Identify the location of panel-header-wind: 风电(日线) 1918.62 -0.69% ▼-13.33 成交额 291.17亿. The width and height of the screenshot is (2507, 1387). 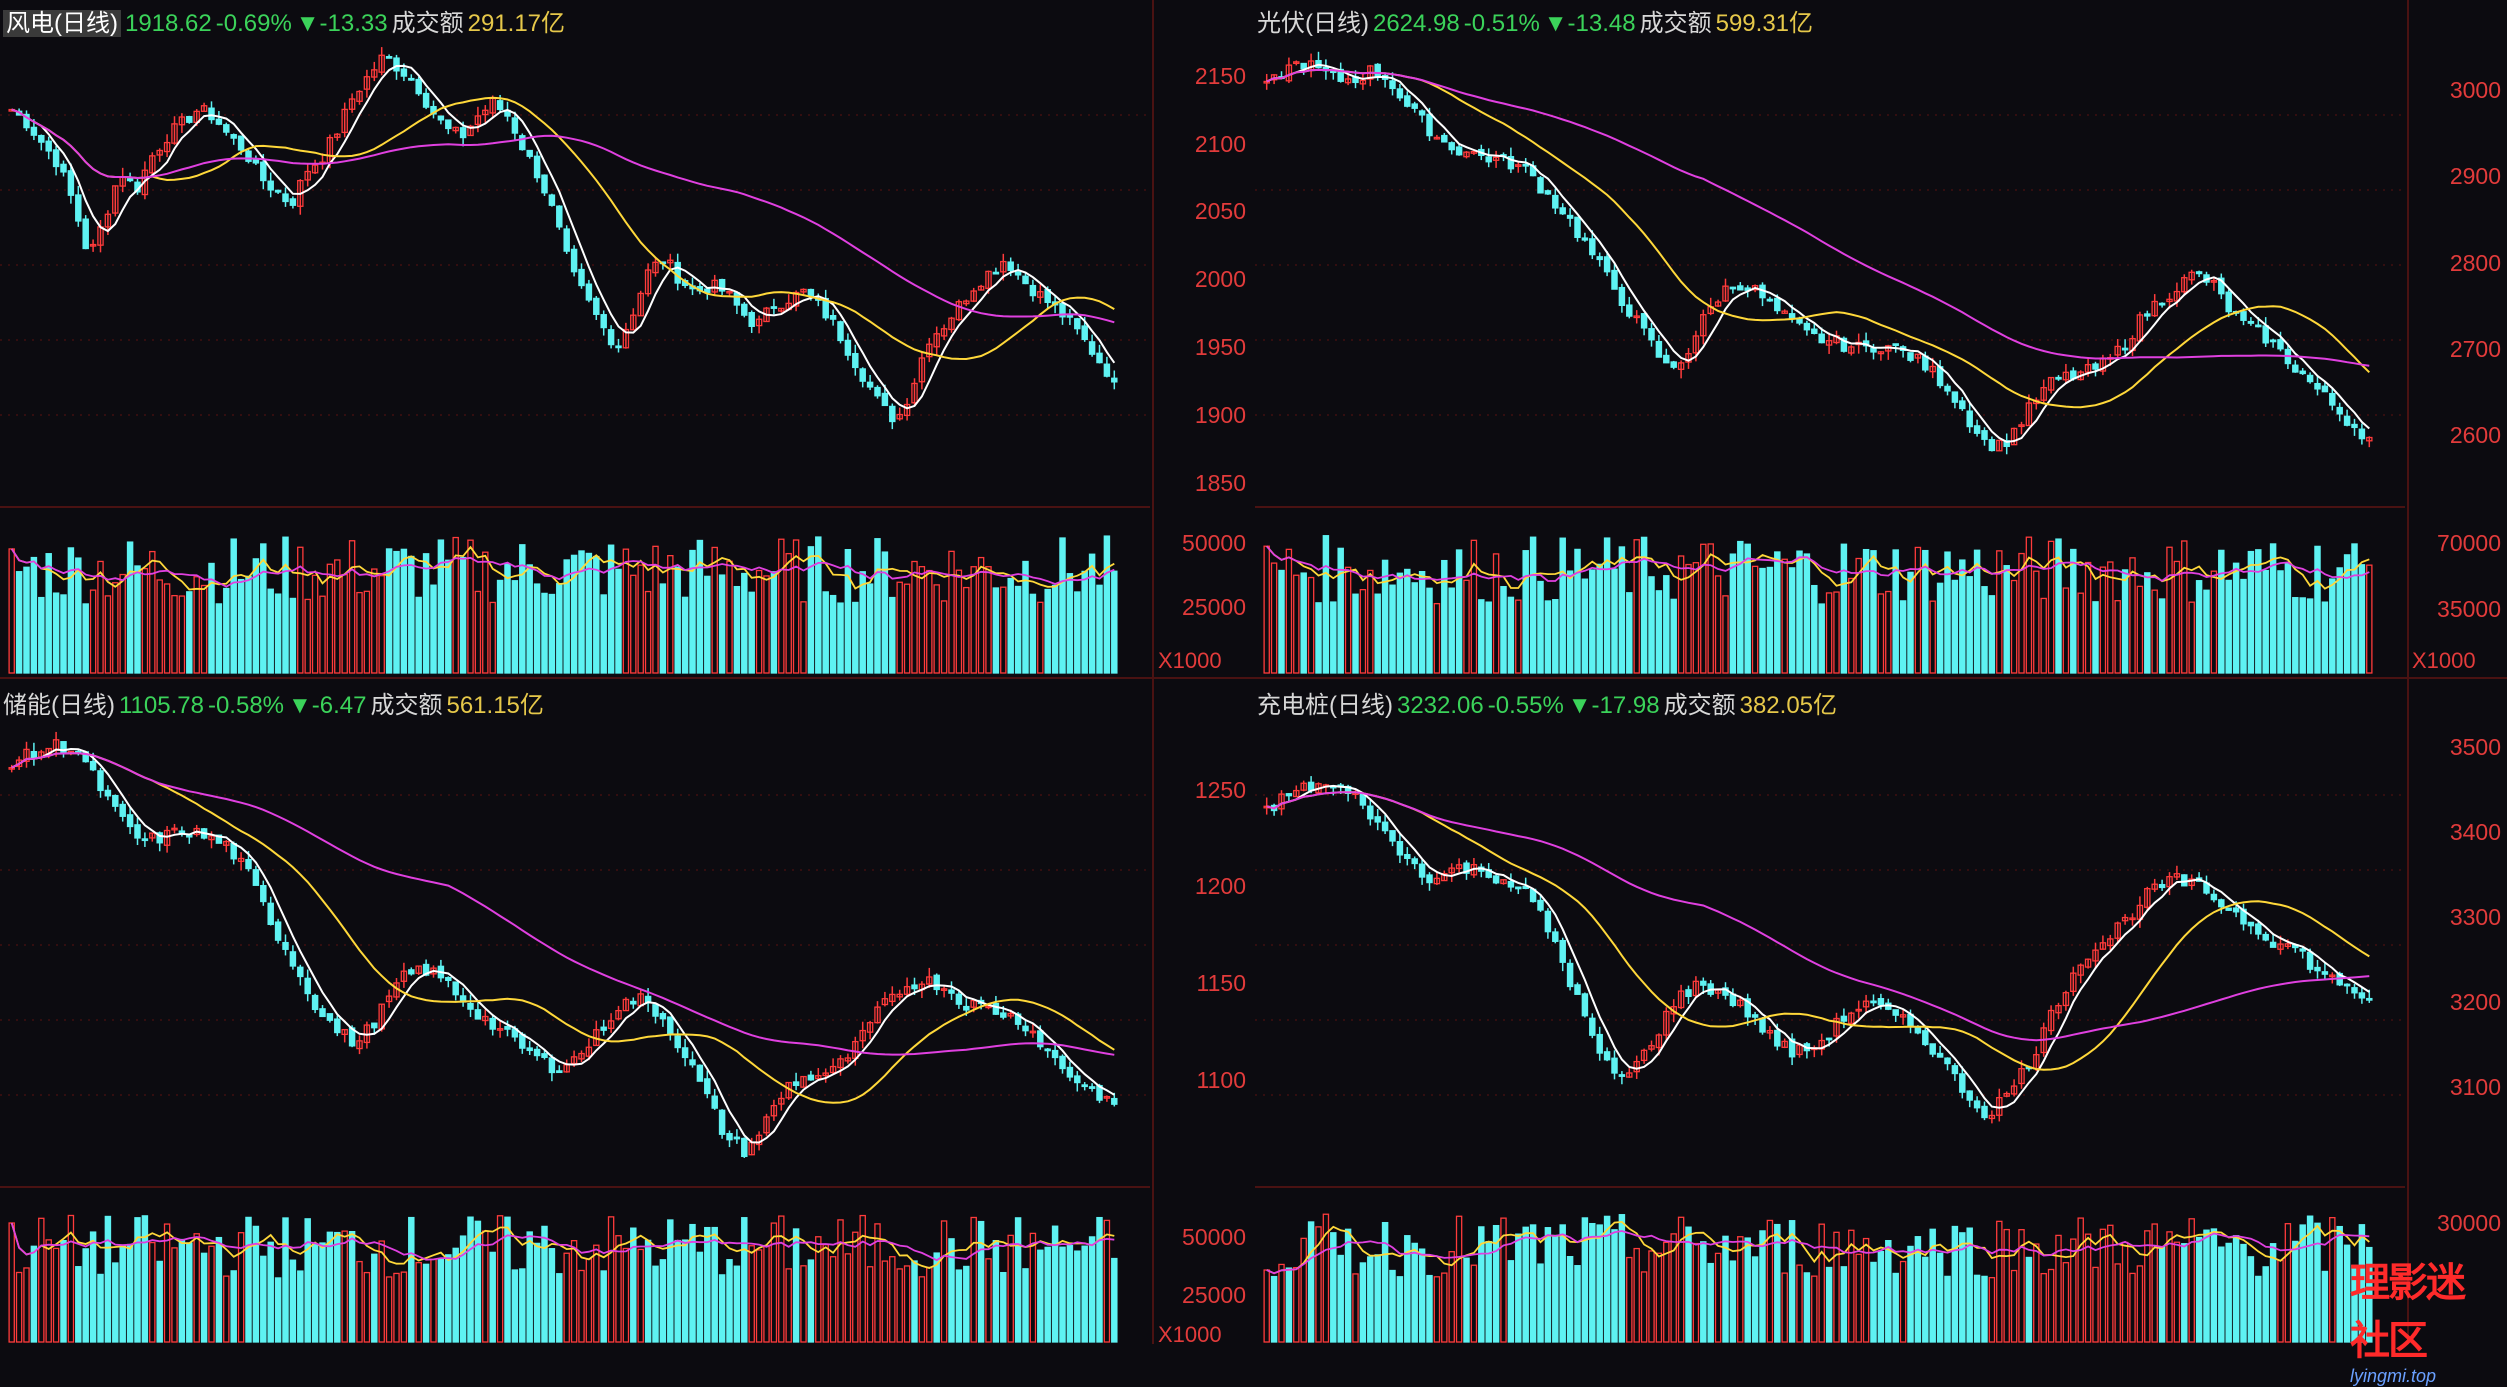
(286, 20).